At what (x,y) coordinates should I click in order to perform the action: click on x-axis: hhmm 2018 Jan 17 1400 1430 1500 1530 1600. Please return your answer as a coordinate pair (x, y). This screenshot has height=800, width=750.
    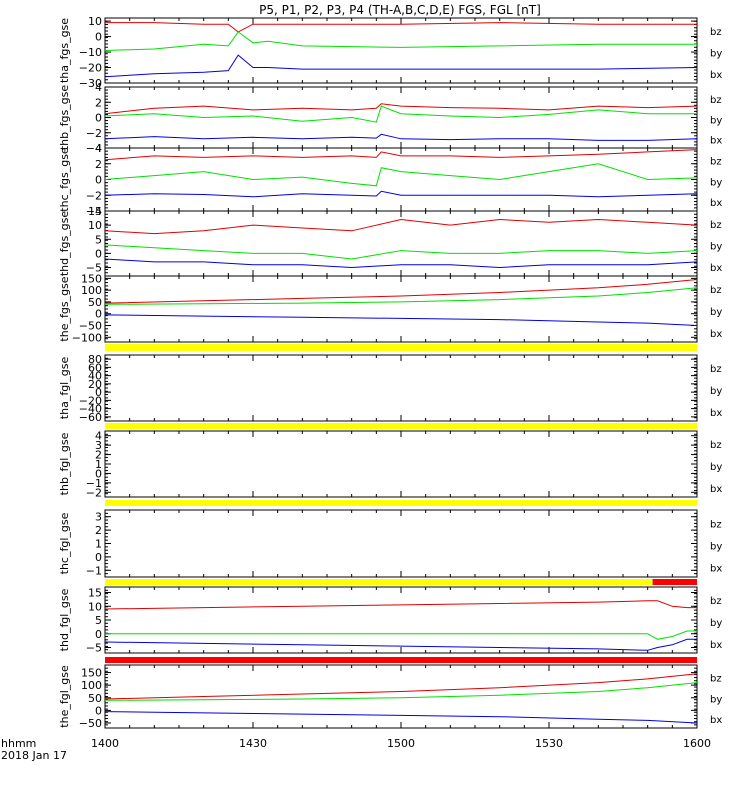
    Looking at the image, I should click on (356, 749).